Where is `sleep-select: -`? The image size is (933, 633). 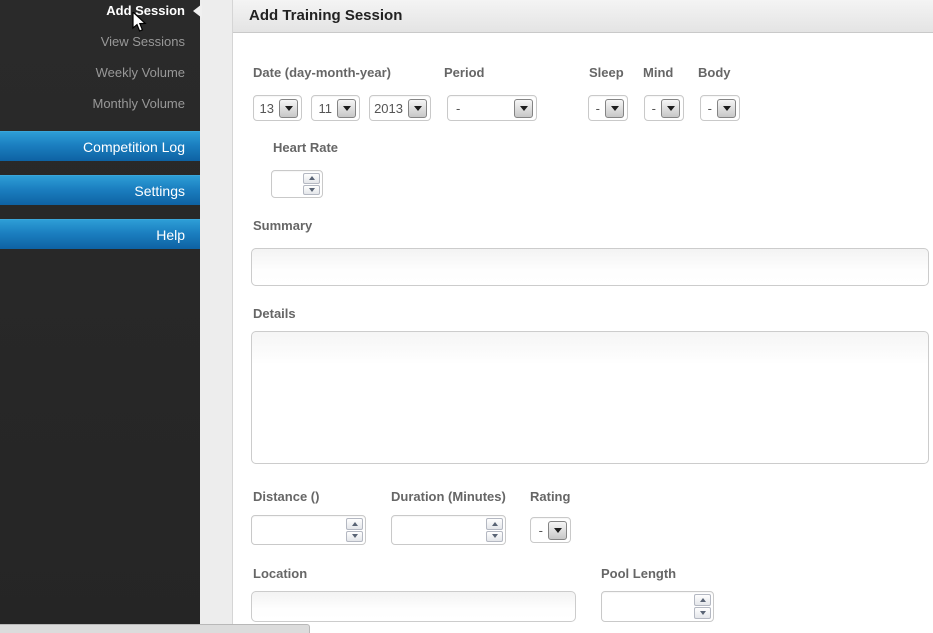 sleep-select: - is located at coordinates (608, 108).